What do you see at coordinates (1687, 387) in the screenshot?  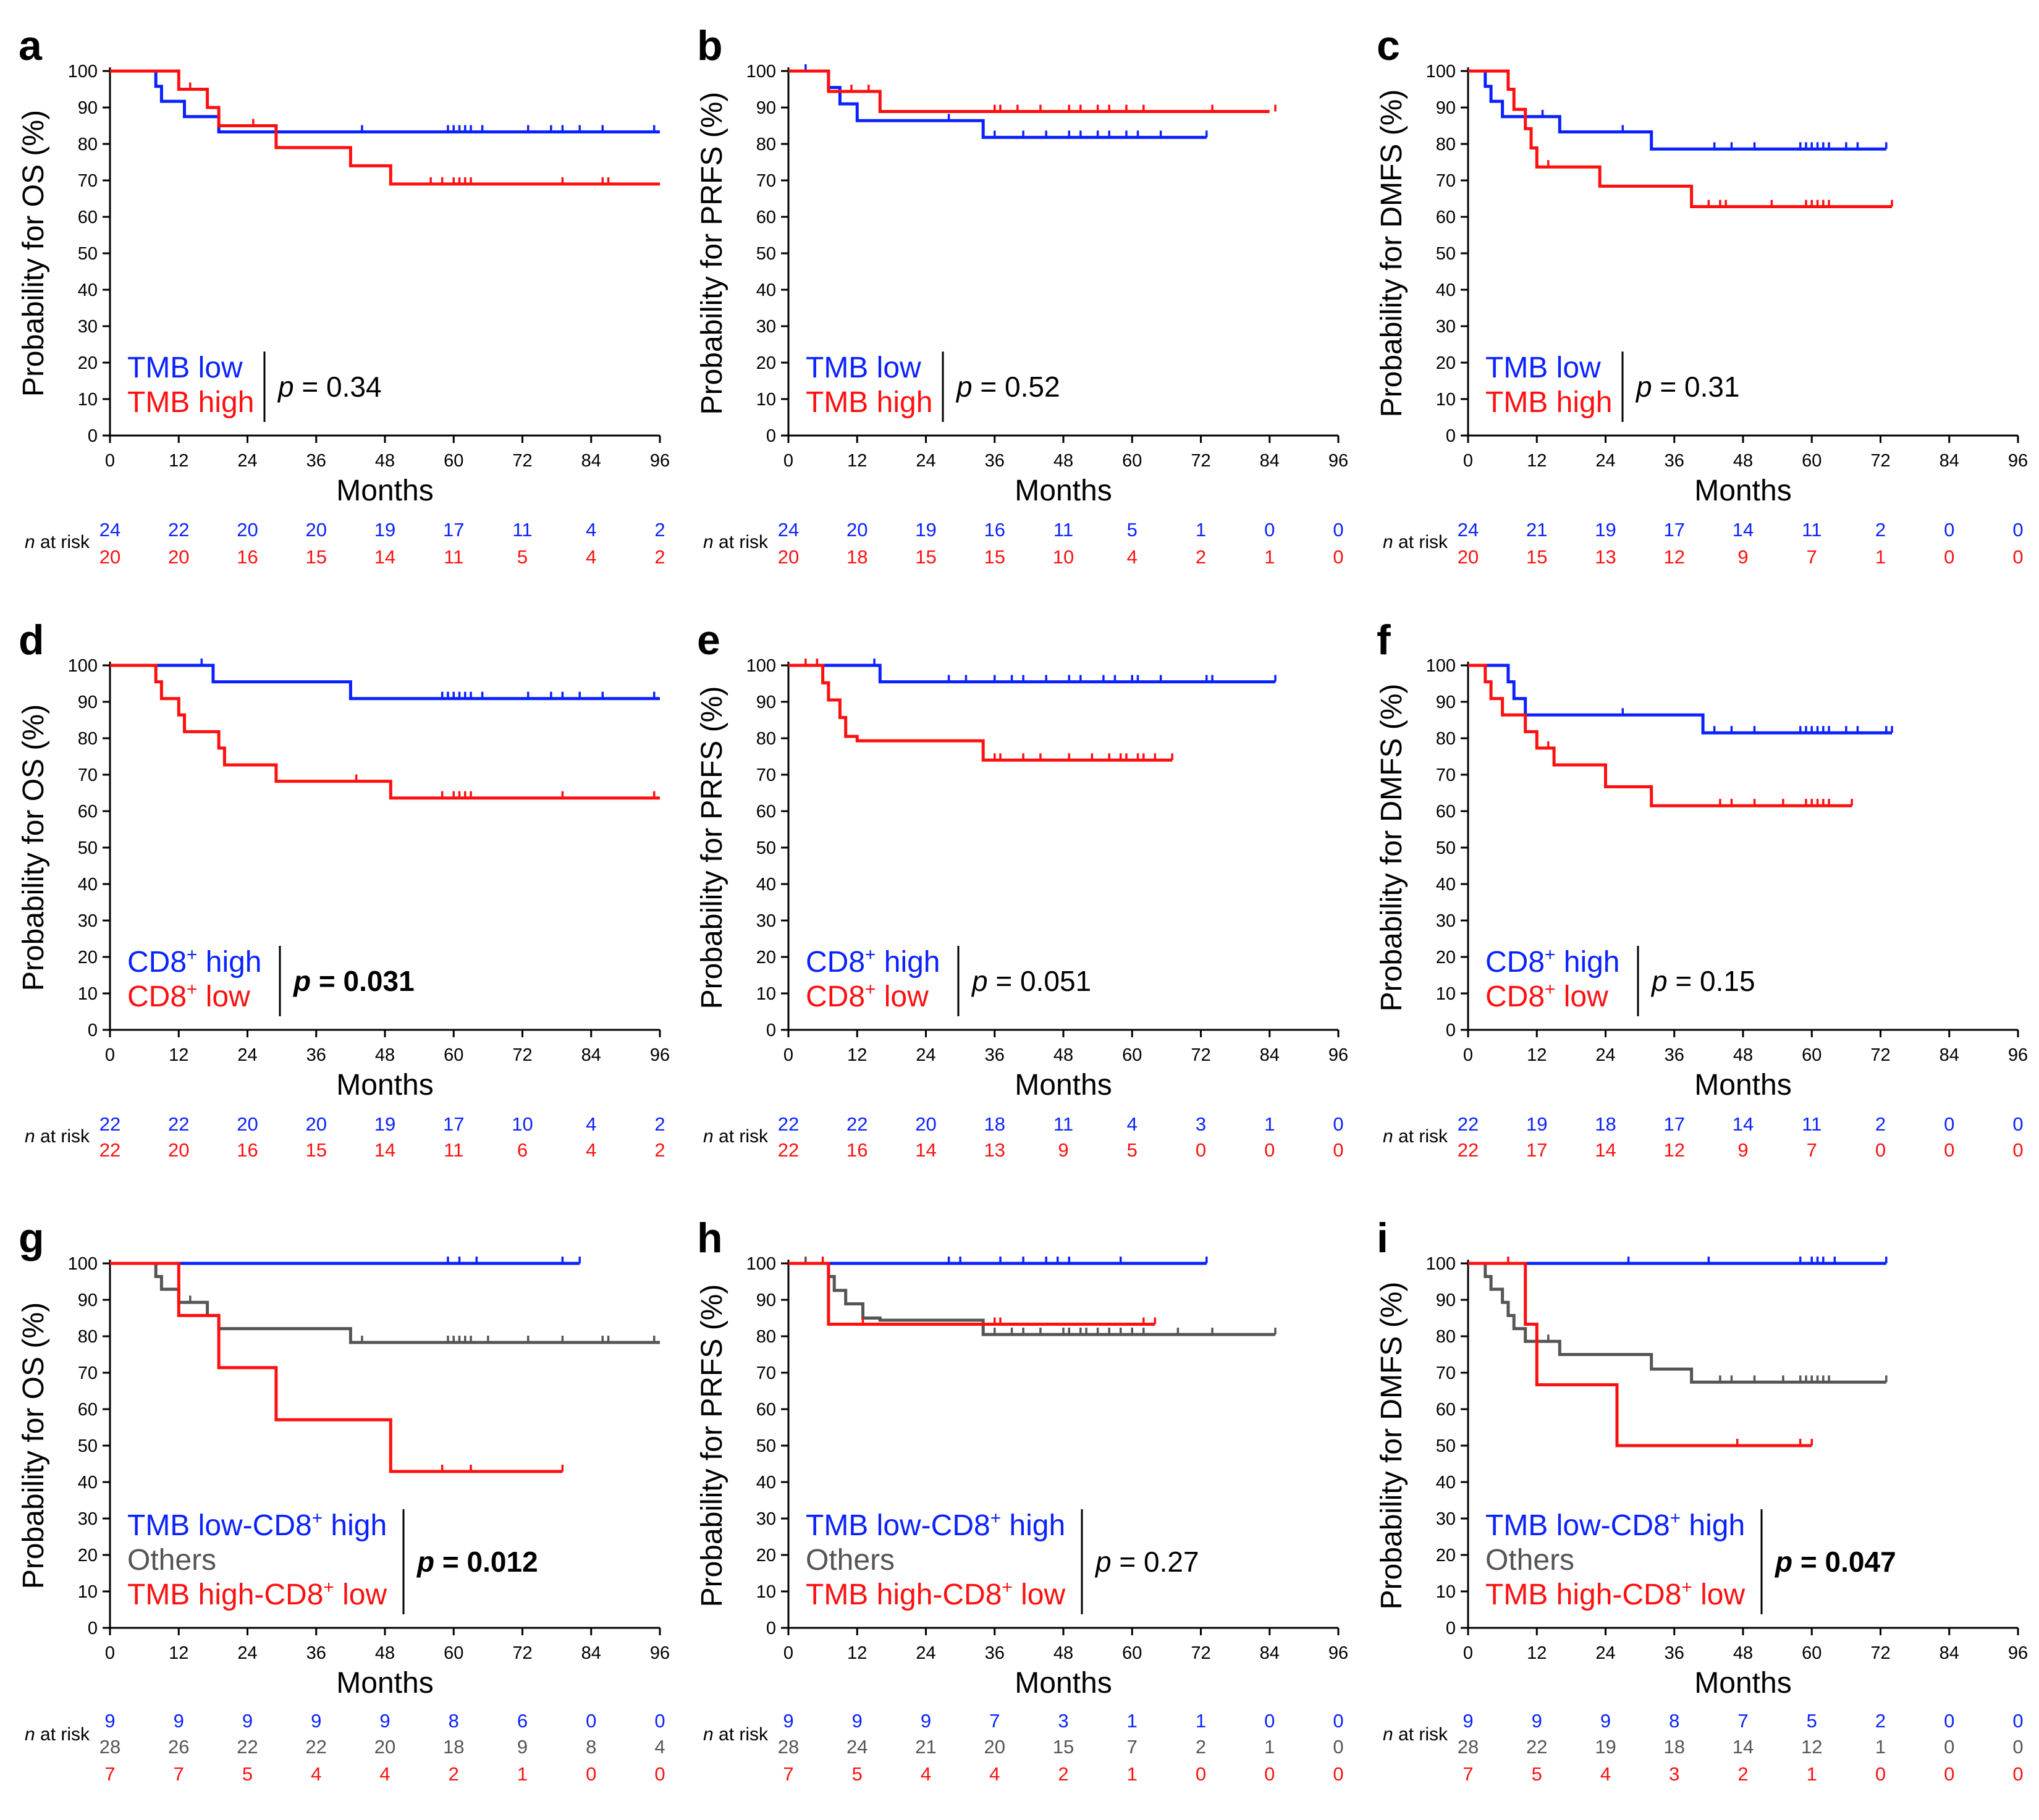 I see `p-value: p = 0.31` at bounding box center [1687, 387].